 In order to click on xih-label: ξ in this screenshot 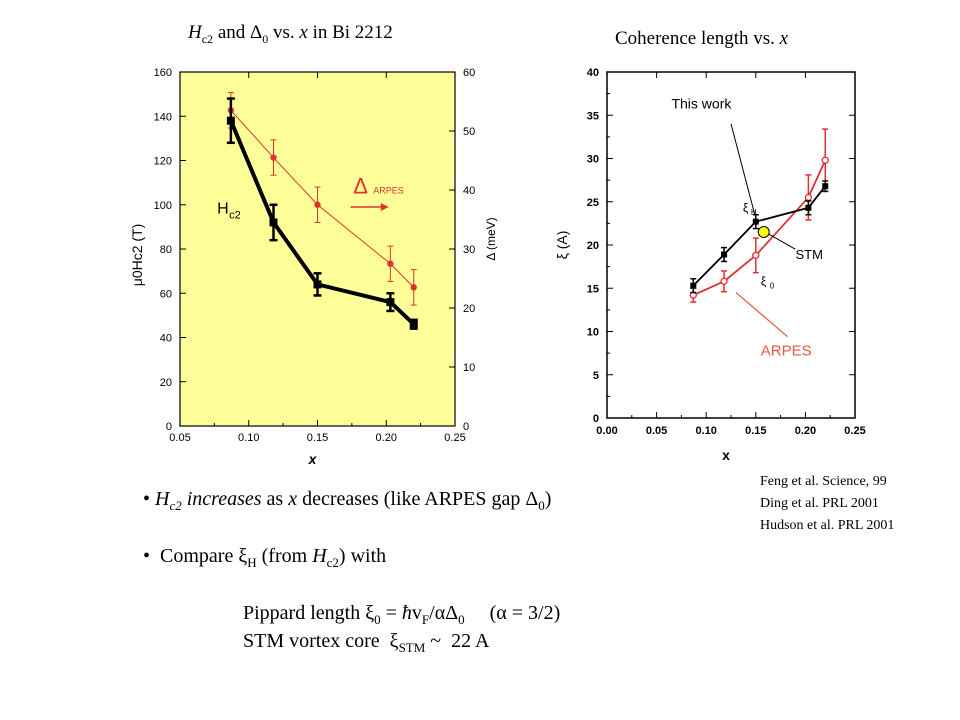, I will do `click(746, 208)`.